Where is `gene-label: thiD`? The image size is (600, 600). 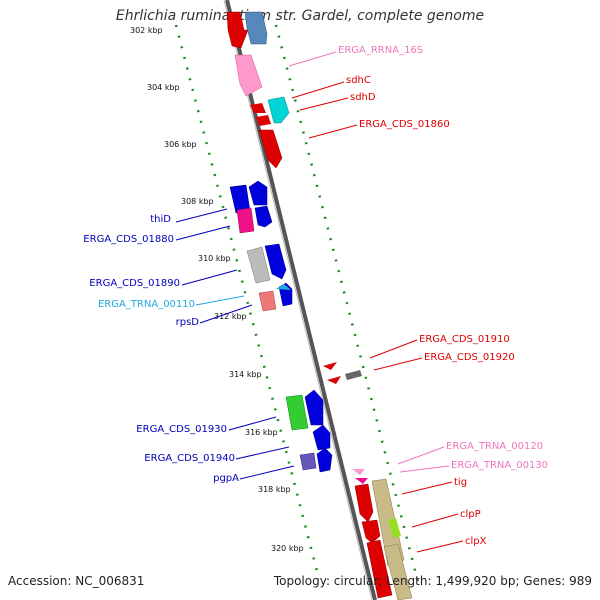
gene-label: thiD is located at coordinates (160, 219).